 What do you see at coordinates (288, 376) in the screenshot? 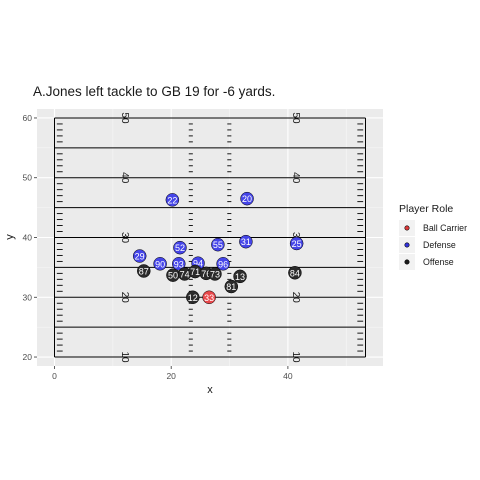
I see `x-tick-label: 40` at bounding box center [288, 376].